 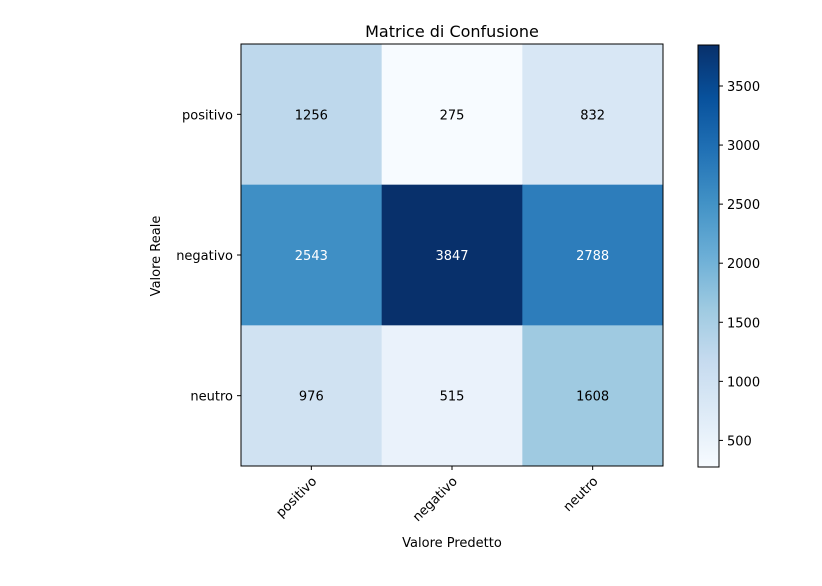 I want to click on colorbar-tick-label-5: 3000, so click(x=743, y=146).